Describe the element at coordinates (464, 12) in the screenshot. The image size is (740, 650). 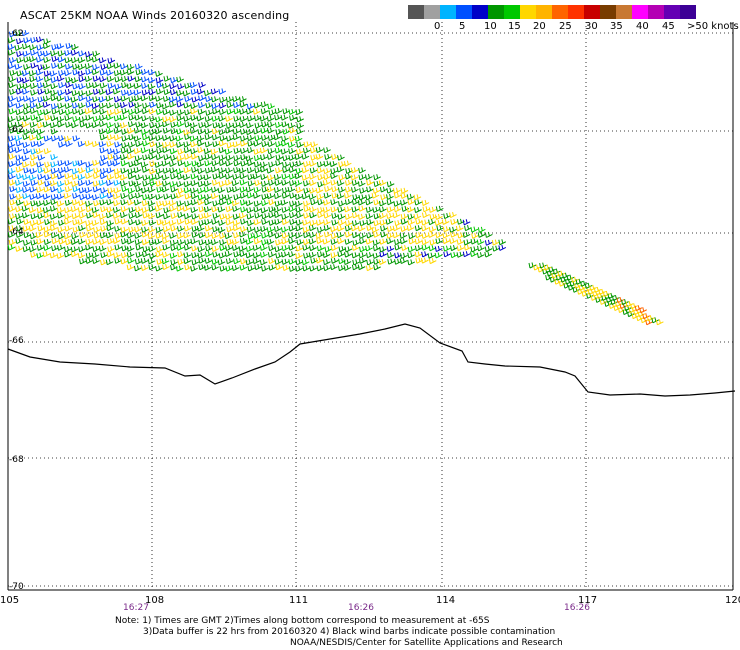
I see `legend-swatch` at that location.